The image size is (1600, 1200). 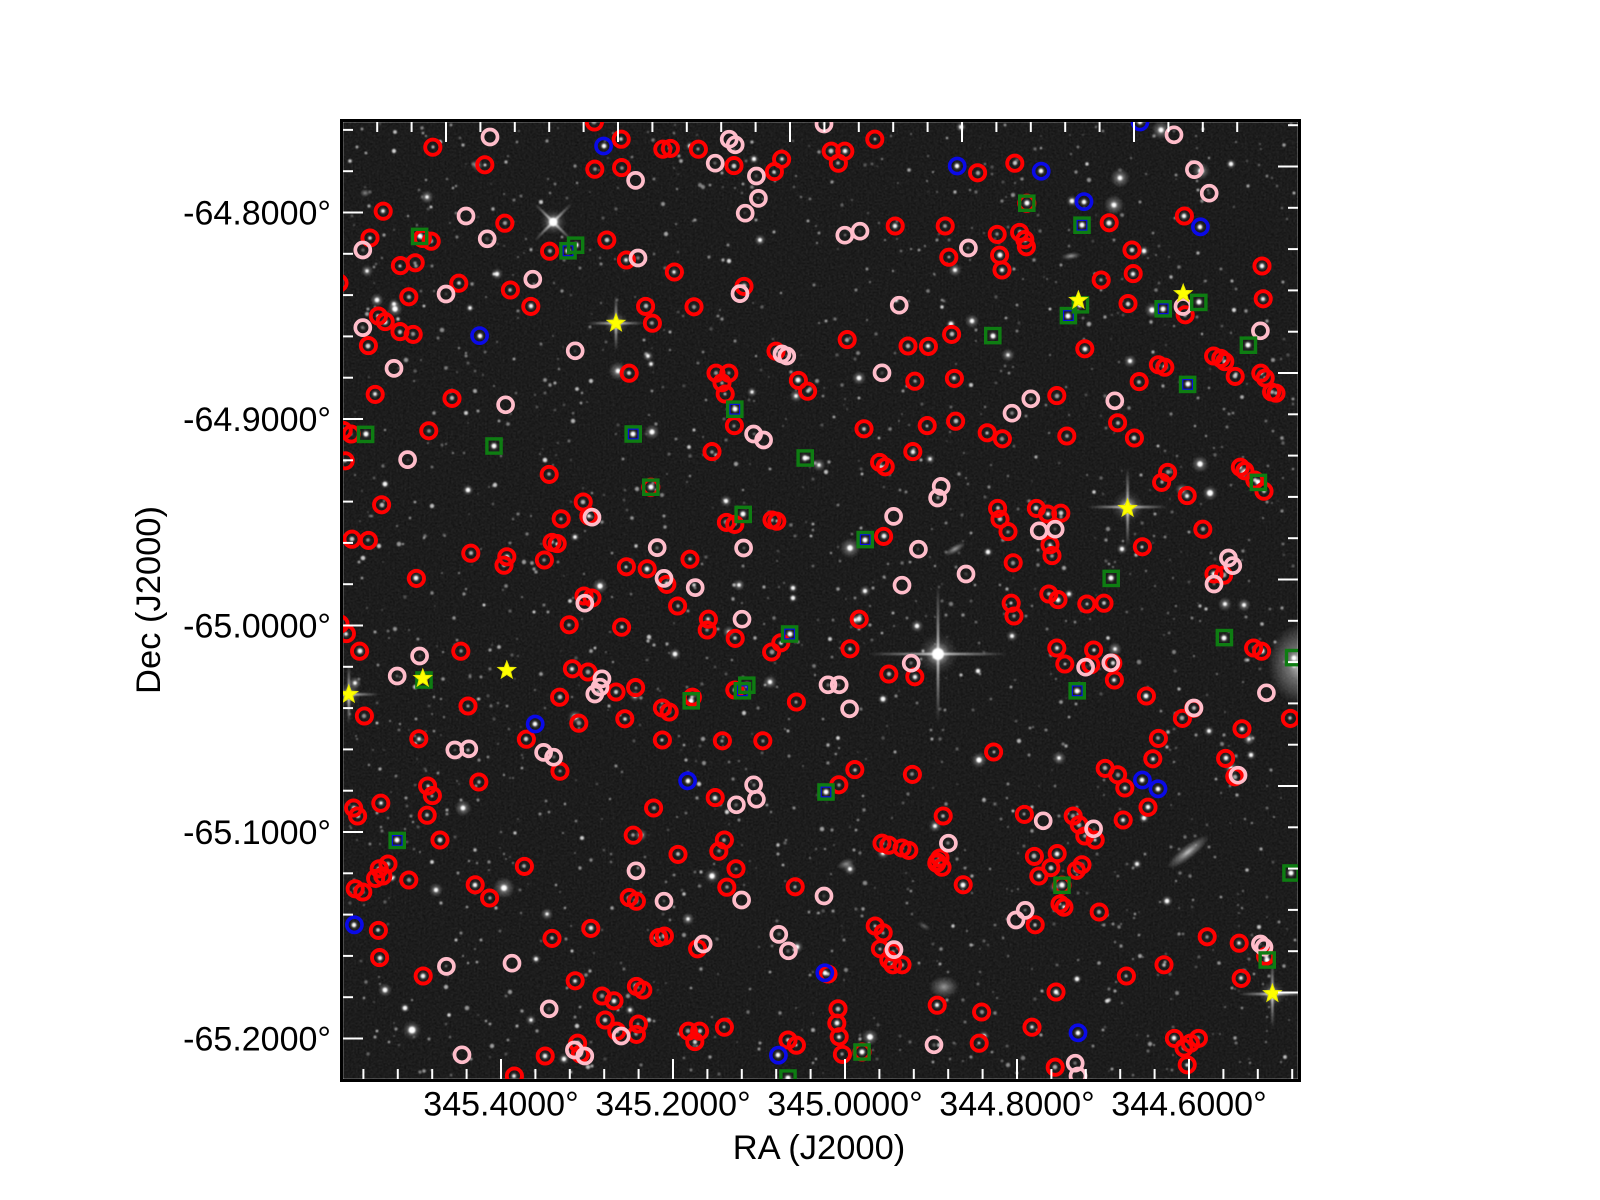 I want to click on svg-text: RA (J2000), so click(x=819, y=1148).